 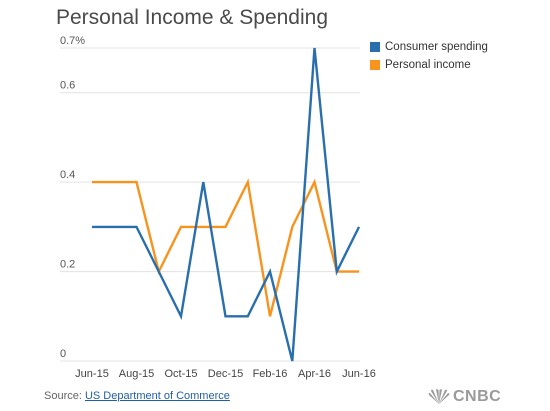 What do you see at coordinates (64, 396) in the screenshot?
I see `source-prefix: Source:` at bounding box center [64, 396].